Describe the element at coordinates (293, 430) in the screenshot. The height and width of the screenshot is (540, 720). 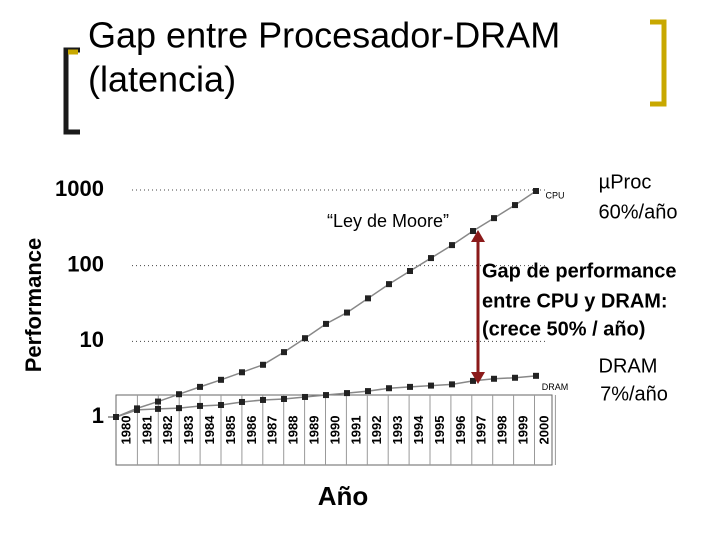
I see `x-tick-label: 1988` at that location.